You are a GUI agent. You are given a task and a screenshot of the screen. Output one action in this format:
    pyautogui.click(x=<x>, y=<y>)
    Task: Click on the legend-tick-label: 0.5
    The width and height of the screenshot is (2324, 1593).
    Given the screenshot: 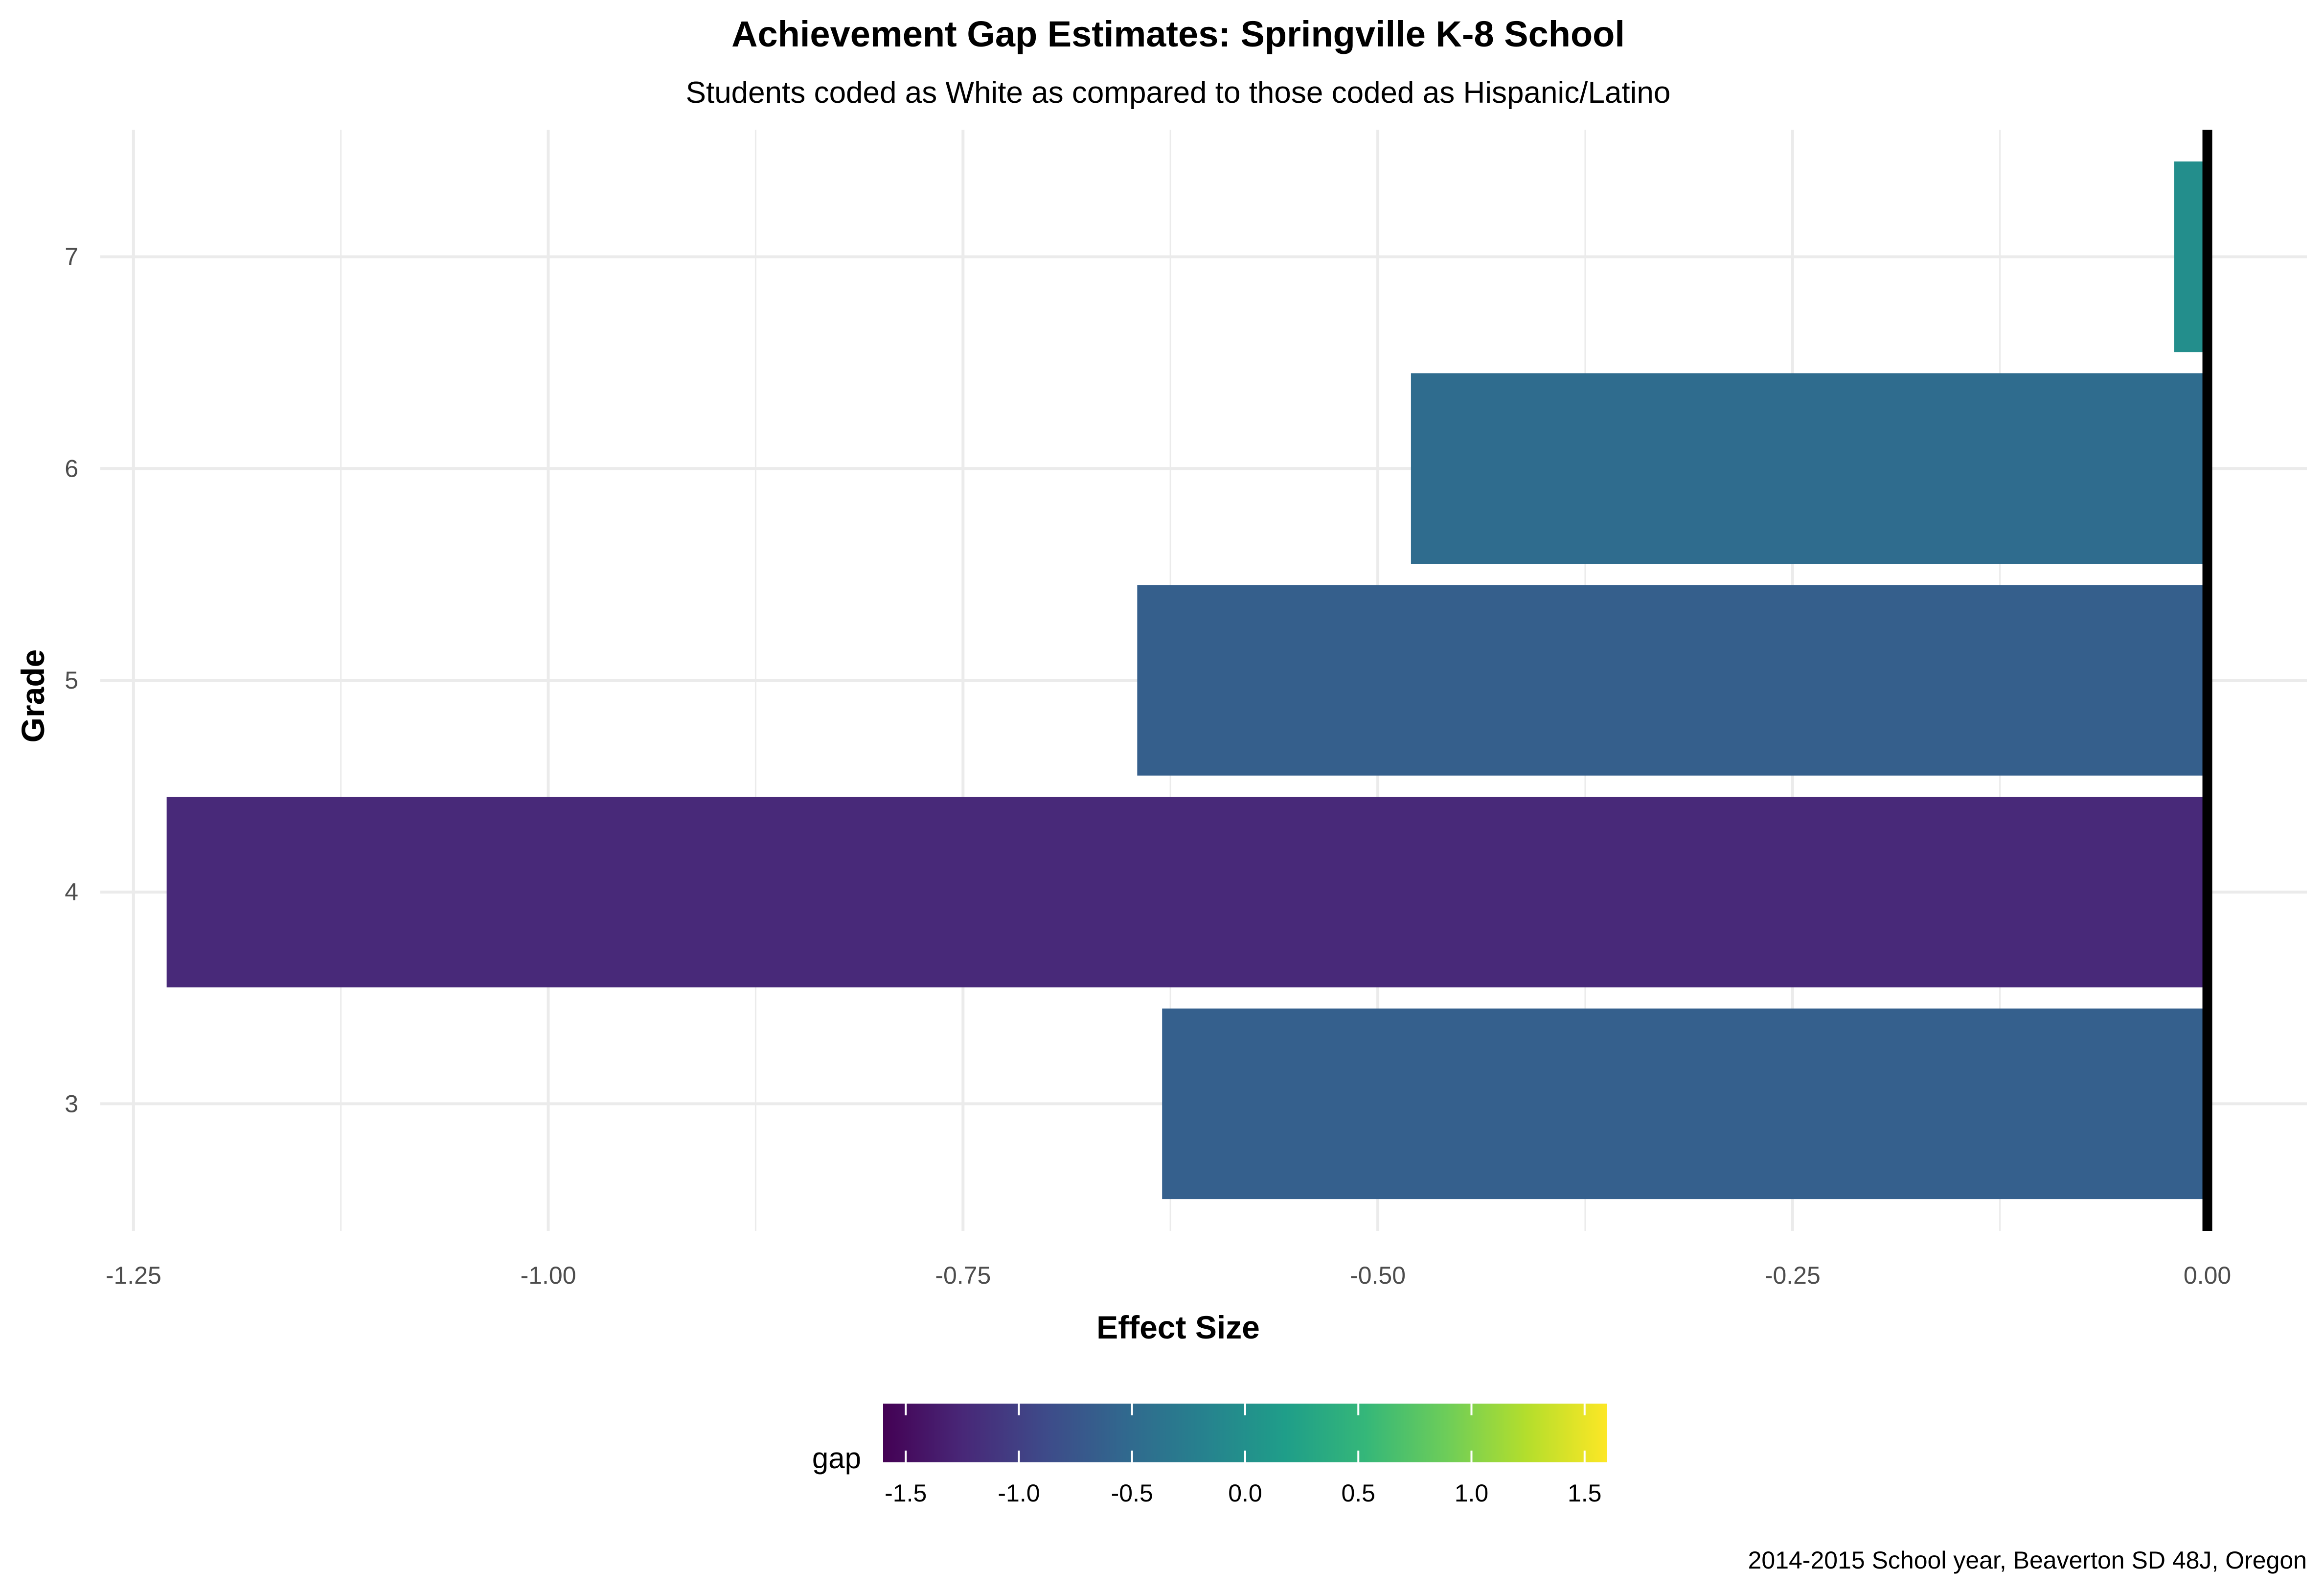 What is the action you would take?
    pyautogui.click(x=1358, y=1493)
    